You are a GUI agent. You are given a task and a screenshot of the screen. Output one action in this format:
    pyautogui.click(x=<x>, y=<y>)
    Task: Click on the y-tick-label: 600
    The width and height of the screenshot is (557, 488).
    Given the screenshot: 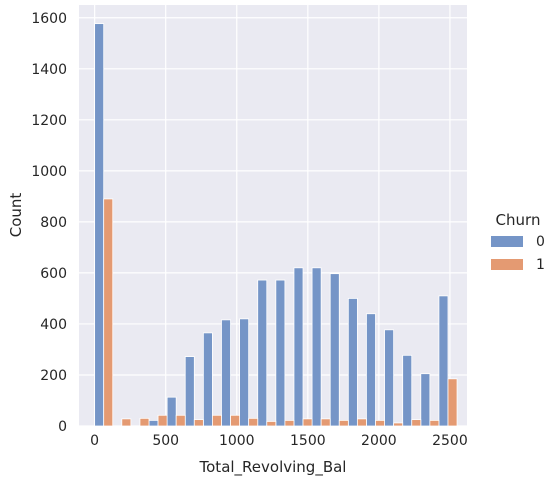 What is the action you would take?
    pyautogui.click(x=53, y=274)
    